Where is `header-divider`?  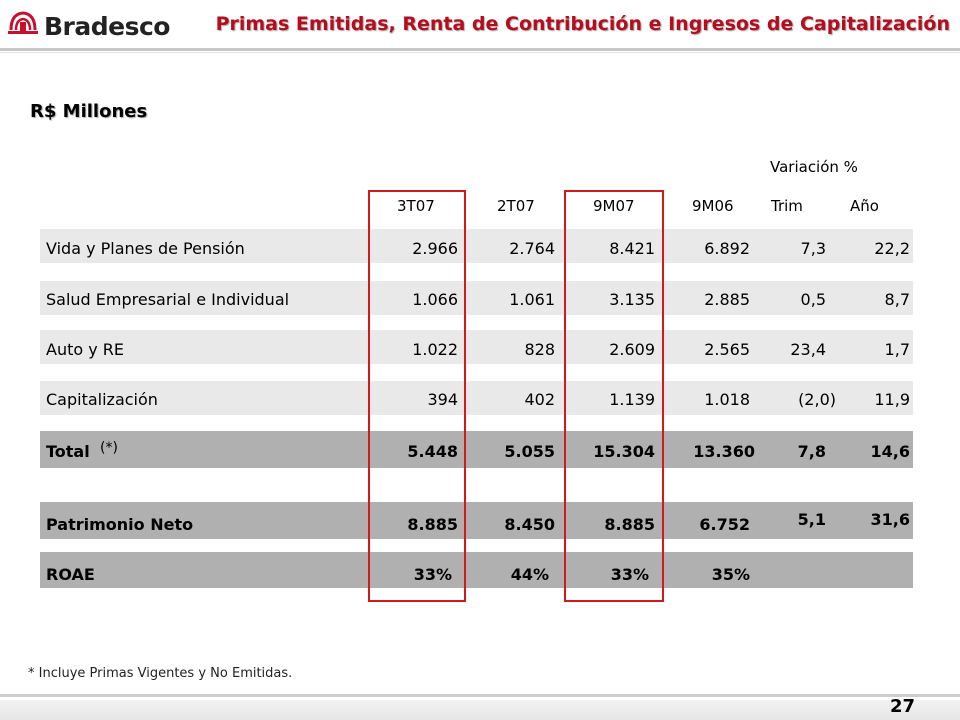 header-divider is located at coordinates (480, 49).